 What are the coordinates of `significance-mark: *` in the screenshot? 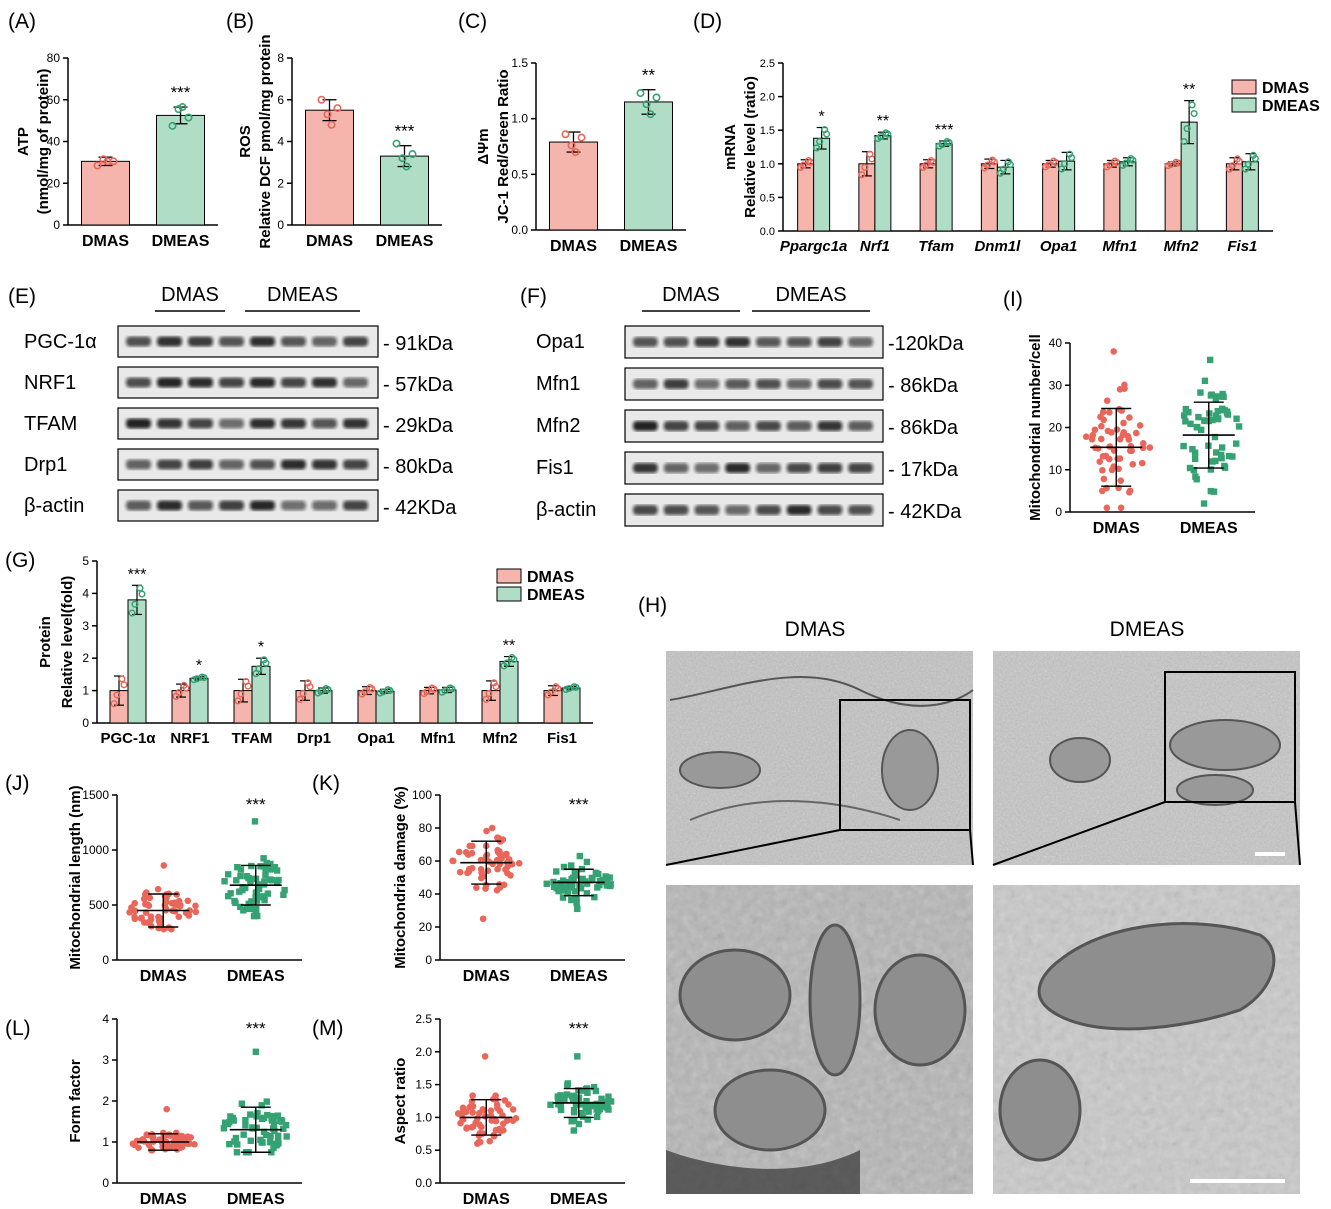 It's located at (261, 647).